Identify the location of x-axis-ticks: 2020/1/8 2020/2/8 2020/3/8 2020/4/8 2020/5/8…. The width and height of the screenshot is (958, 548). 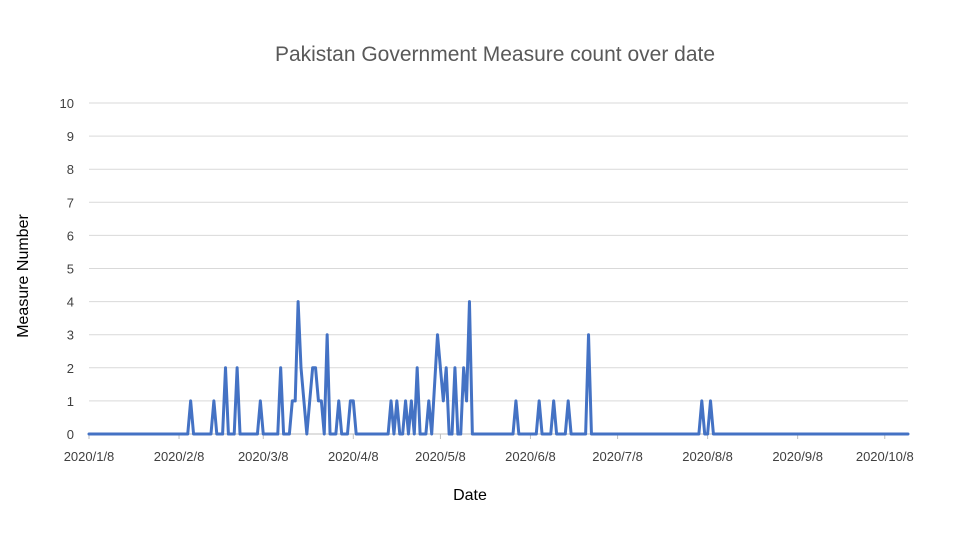
(489, 449).